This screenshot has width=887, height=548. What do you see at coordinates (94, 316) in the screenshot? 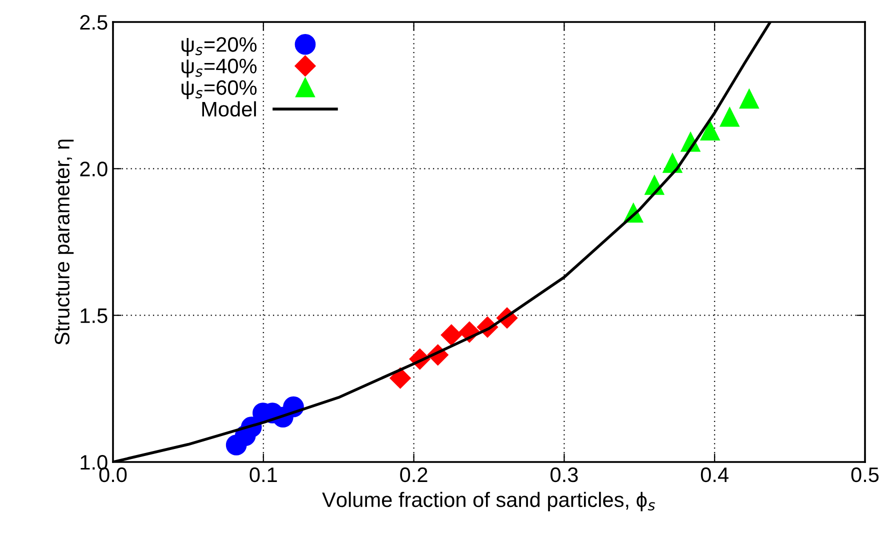
I see `y-tick-label: 1.5` at bounding box center [94, 316].